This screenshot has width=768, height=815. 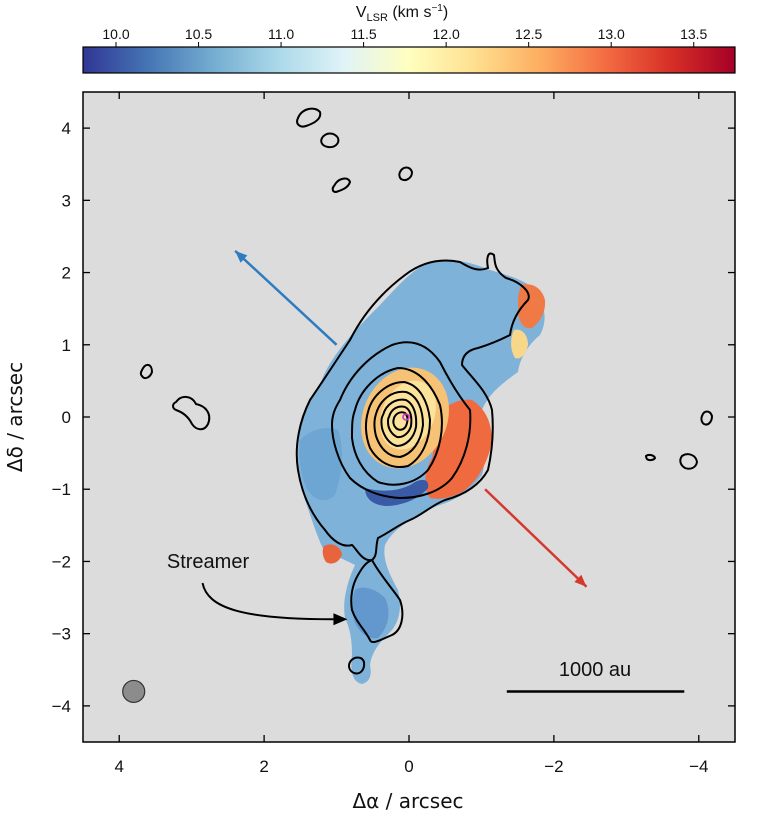 What do you see at coordinates (61, 634) in the screenshot?
I see `y-tick-label: −3` at bounding box center [61, 634].